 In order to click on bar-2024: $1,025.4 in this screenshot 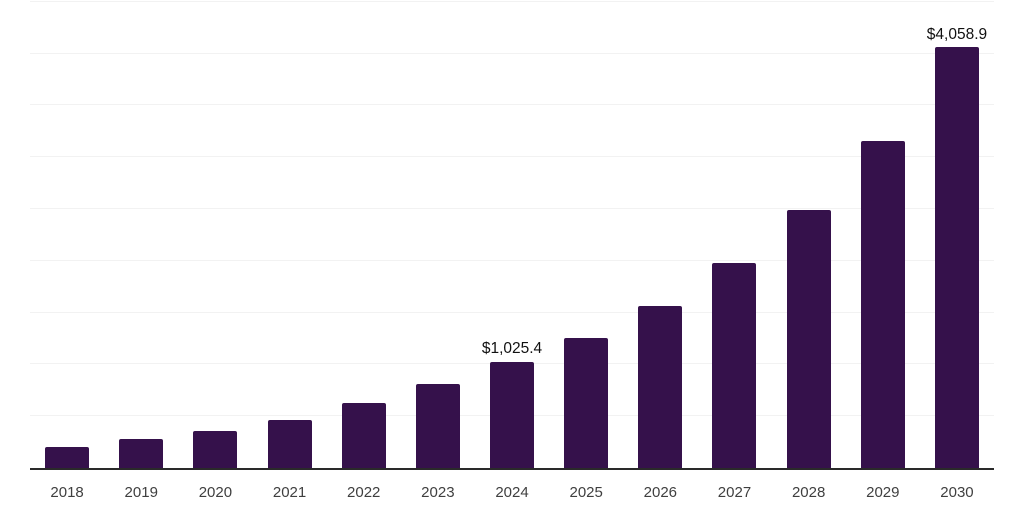, I will do `click(512, 404)`.